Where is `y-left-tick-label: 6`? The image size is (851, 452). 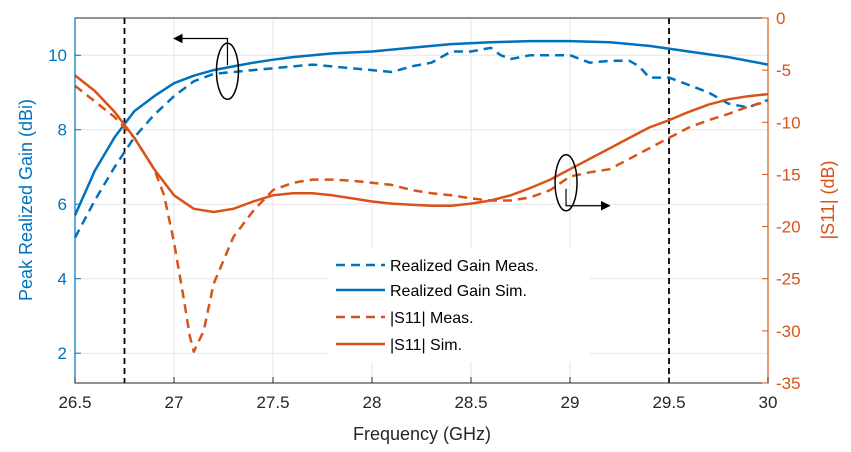 y-left-tick-label: 6 is located at coordinates (62, 204).